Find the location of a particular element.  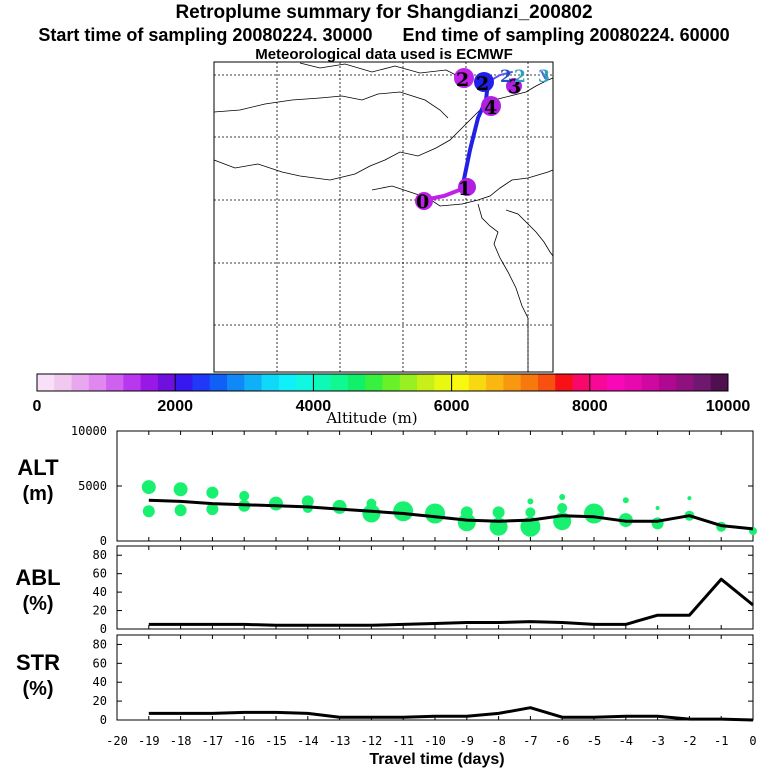

x-tick-label: -7 is located at coordinates (530, 741).